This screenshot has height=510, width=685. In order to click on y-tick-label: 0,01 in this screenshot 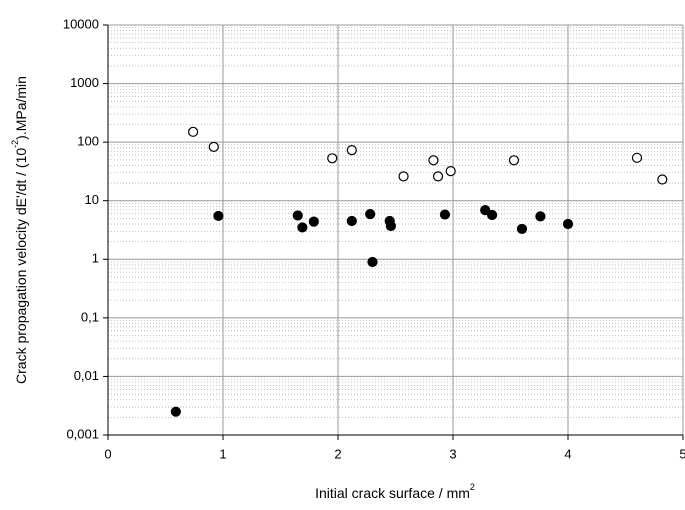, I will do `click(86, 375)`.